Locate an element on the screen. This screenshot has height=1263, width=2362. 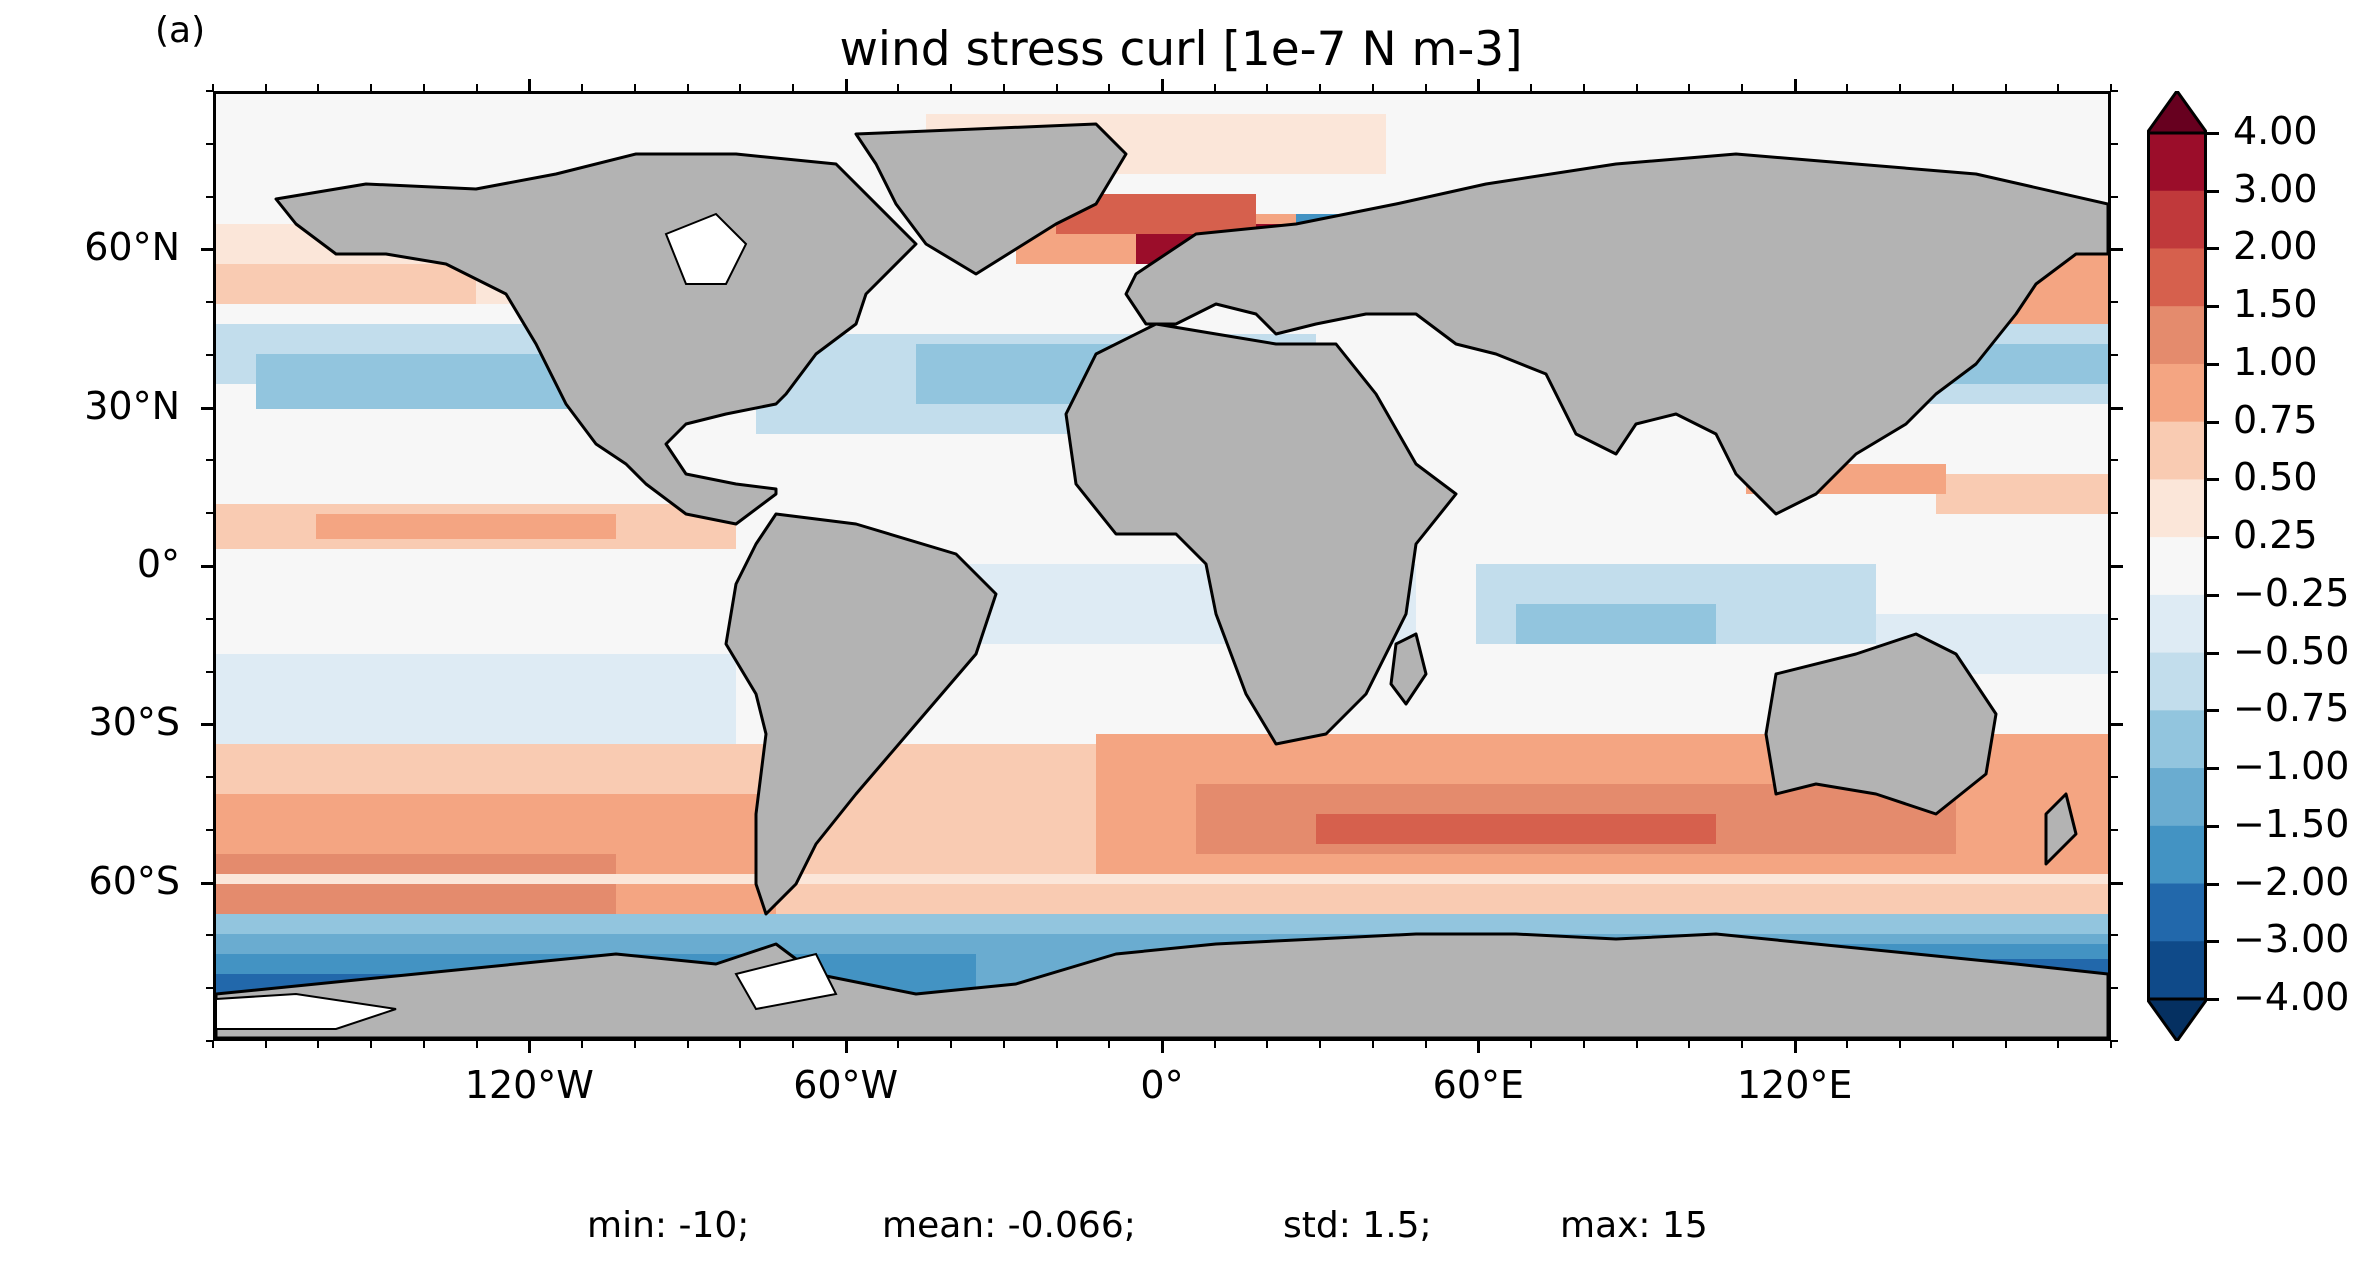
antarctic-ice-shelf-west is located at coordinates (306, 1011).